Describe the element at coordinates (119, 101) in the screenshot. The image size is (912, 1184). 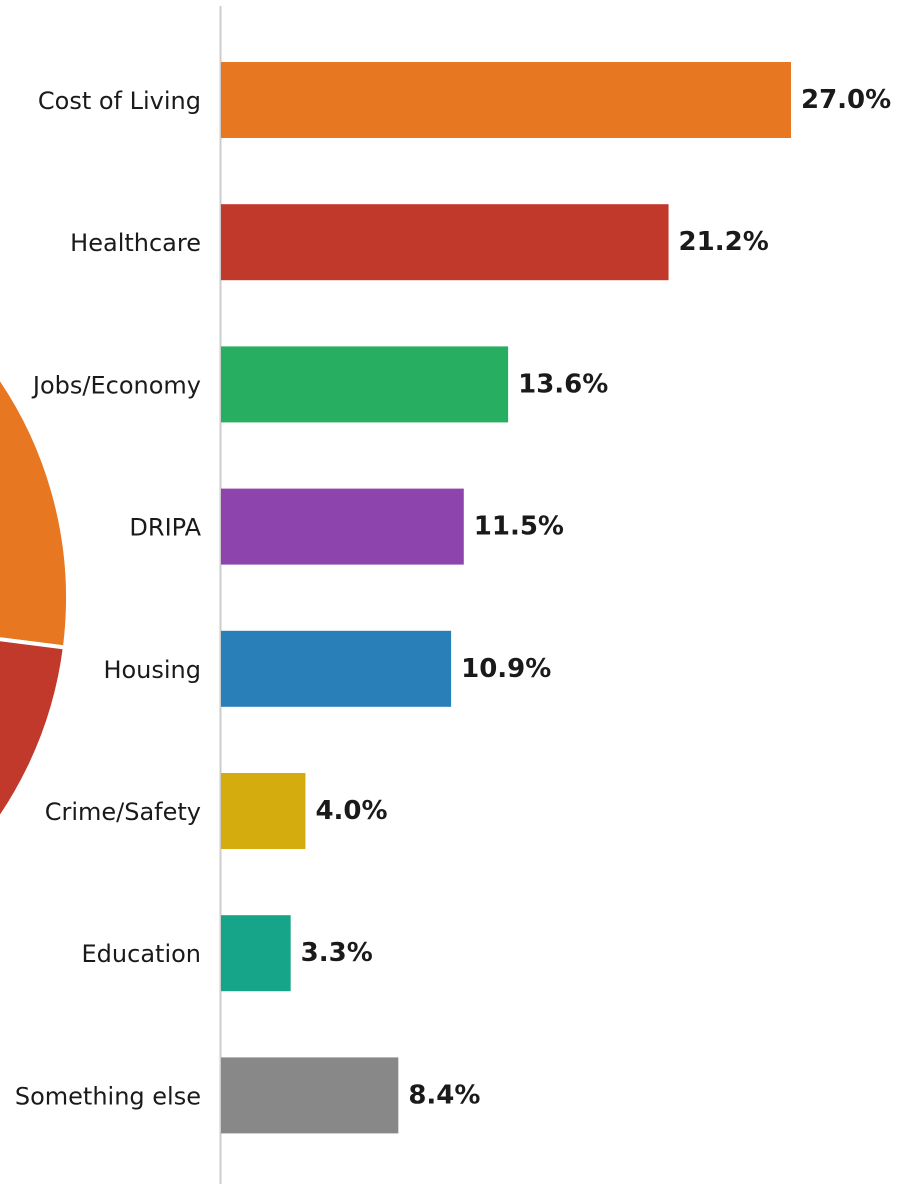
I see `category-label-cost-of-living: Cost of Living` at that location.